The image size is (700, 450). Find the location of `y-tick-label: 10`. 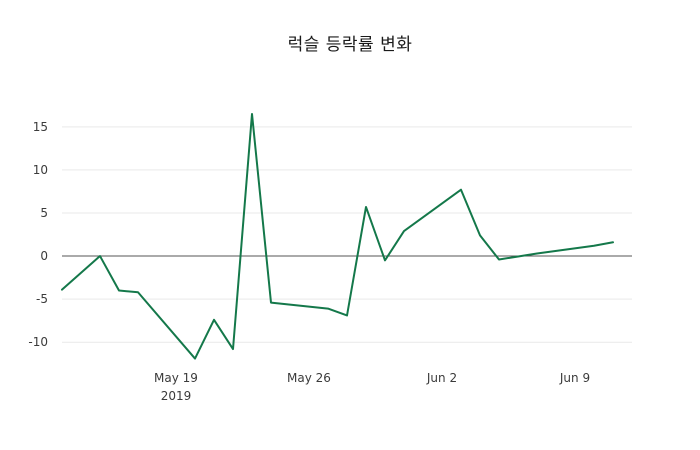

y-tick-label: 10 is located at coordinates (40, 170).